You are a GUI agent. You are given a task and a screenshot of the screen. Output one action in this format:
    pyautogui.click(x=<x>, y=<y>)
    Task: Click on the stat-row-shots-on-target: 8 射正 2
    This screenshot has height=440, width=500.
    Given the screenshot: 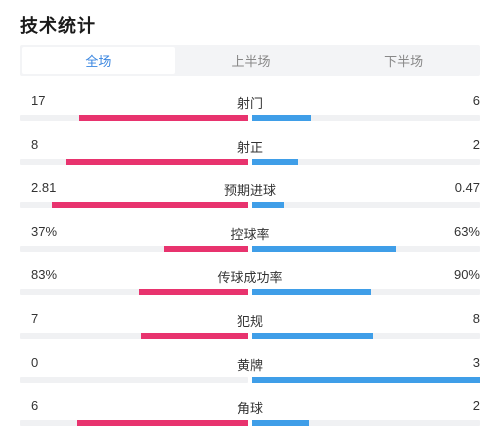 What is the action you would take?
    pyautogui.click(x=250, y=155)
    